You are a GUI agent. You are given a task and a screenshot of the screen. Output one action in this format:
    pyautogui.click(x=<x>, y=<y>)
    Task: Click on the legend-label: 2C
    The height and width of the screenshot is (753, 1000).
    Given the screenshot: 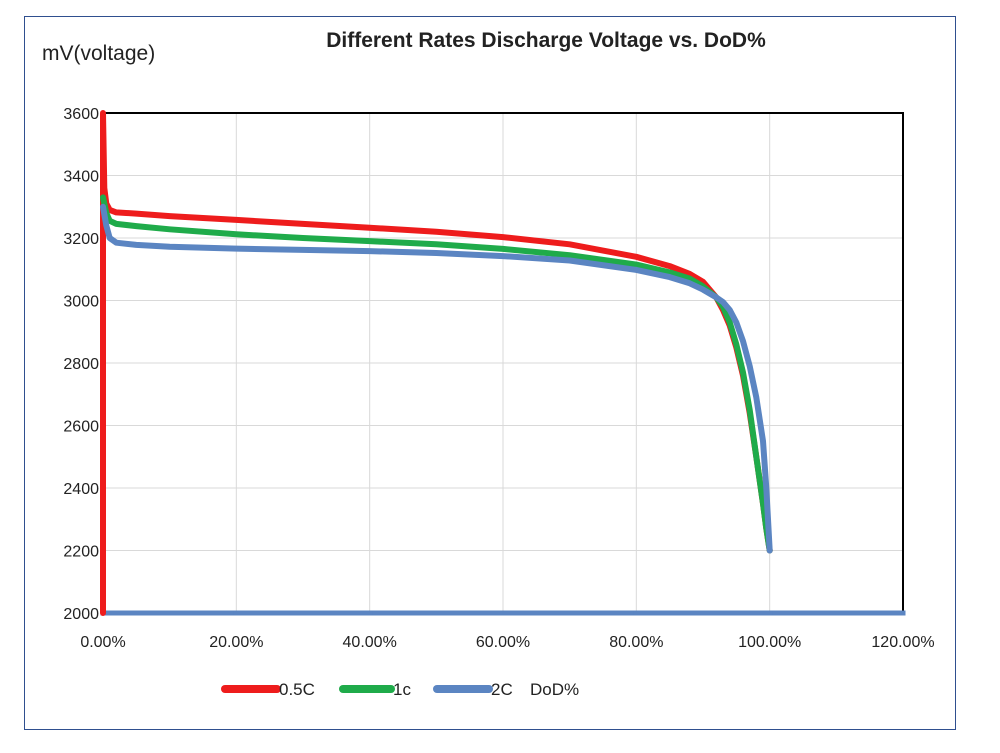 What is the action you would take?
    pyautogui.click(x=502, y=689)
    